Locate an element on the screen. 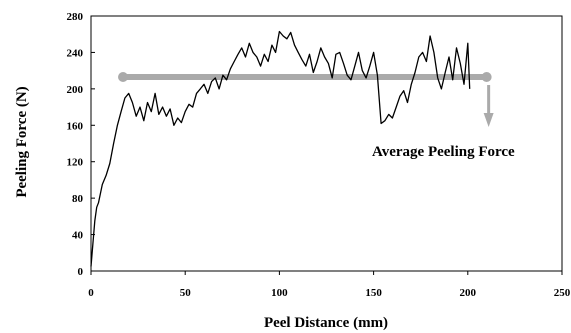 This screenshot has width=571, height=333. y-axis-title: Peeling Force (N) is located at coordinates (22, 141).